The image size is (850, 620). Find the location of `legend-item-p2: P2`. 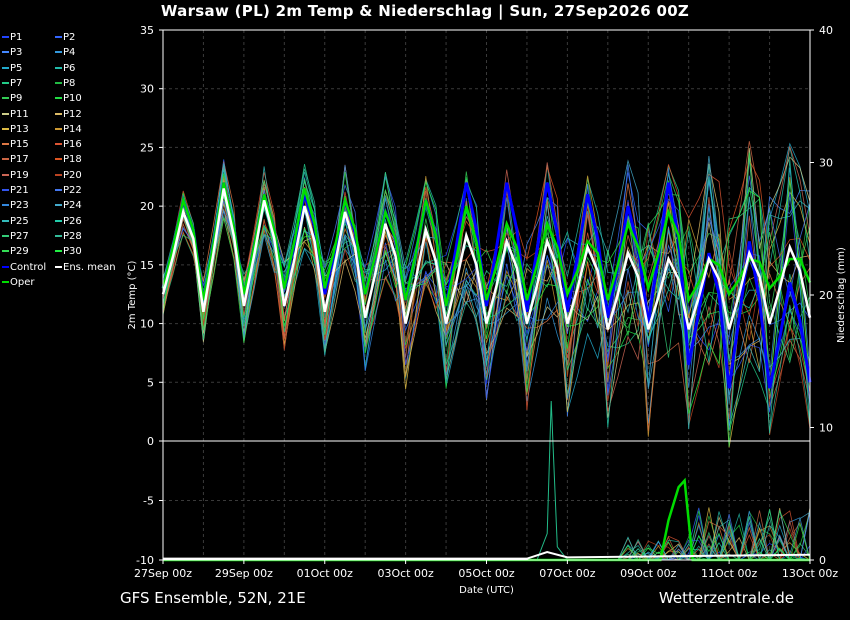

legend-item-p2: P2 is located at coordinates (65, 38).